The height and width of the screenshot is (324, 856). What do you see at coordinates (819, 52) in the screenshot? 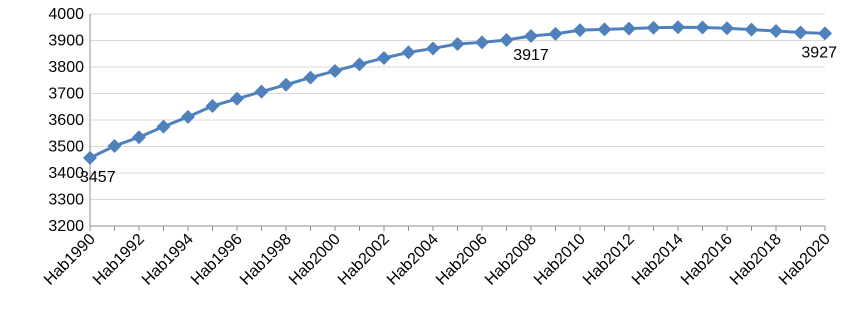
I see `data-label: 3927` at bounding box center [819, 52].